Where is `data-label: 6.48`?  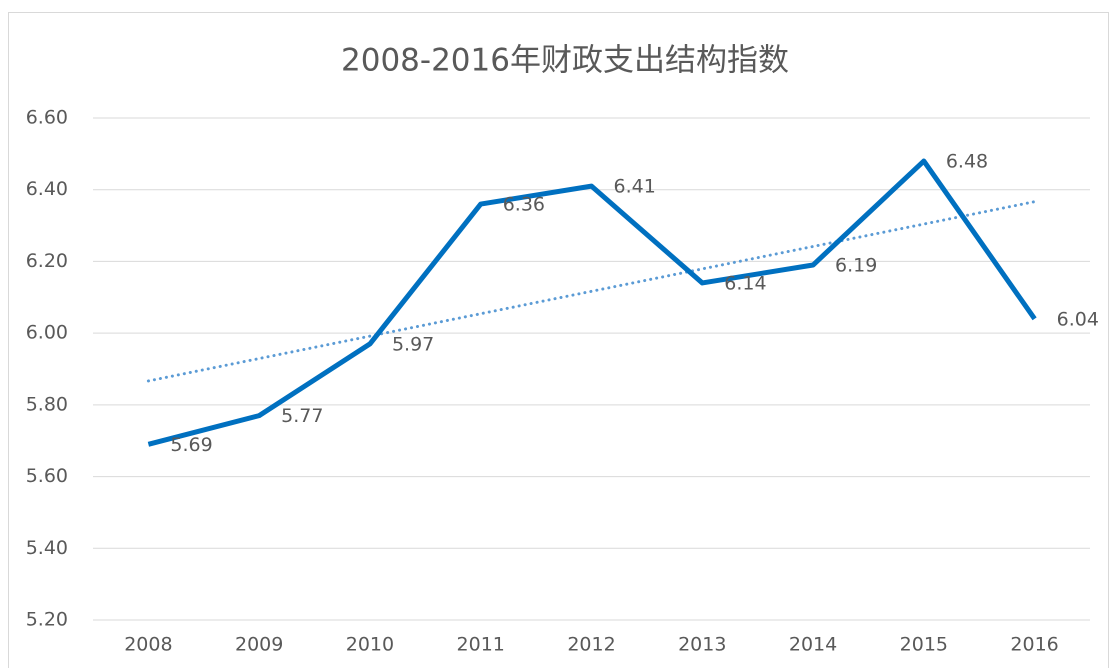 data-label: 6.48 is located at coordinates (967, 162).